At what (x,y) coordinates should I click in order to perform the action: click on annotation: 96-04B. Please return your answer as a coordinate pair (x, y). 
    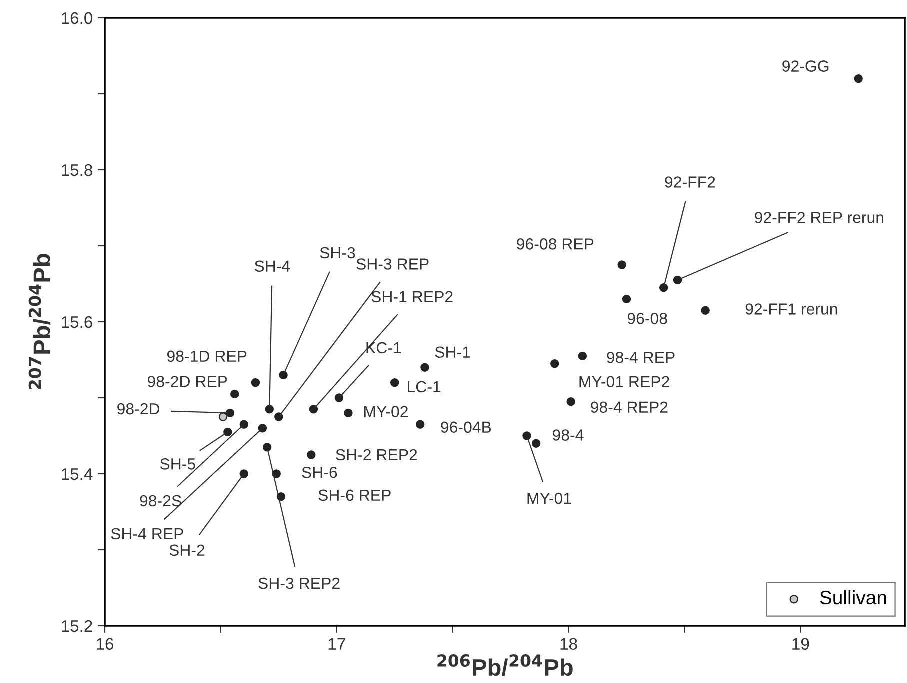
    Looking at the image, I should click on (466, 428).